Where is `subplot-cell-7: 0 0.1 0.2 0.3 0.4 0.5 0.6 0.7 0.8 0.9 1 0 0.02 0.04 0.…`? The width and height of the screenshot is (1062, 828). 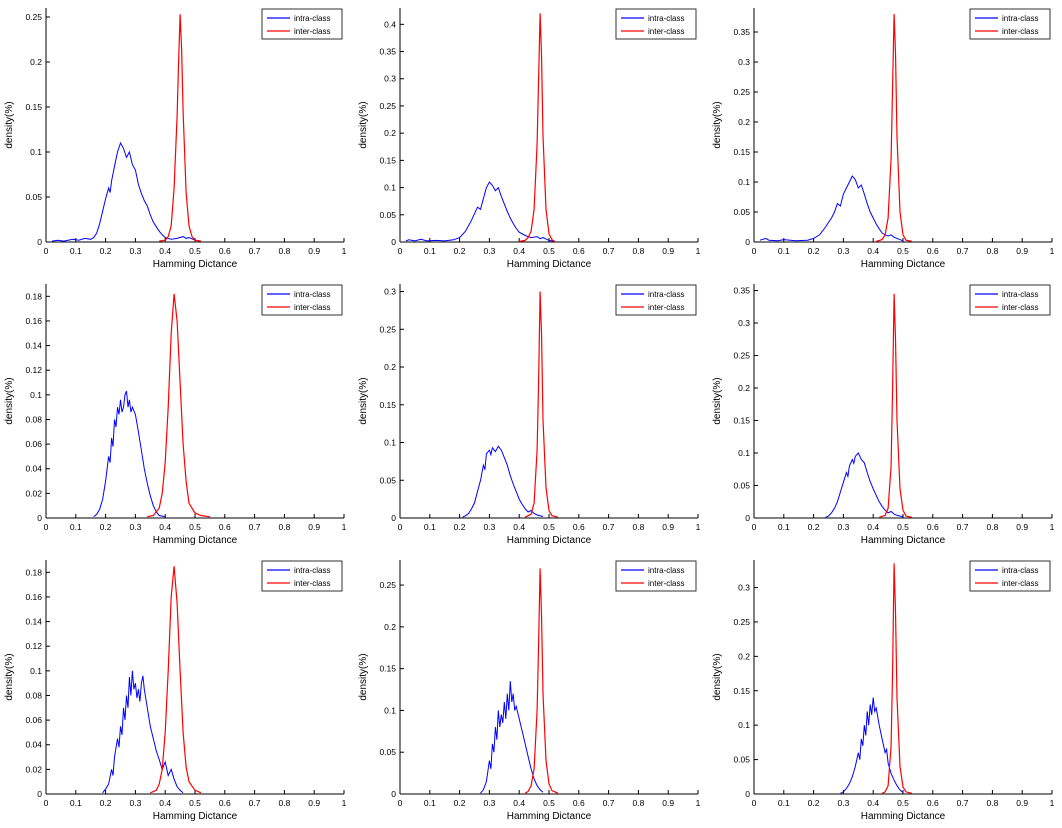 subplot-cell-7: 0 0.1 0.2 0.3 0.4 0.5 0.6 0.7 0.8 0.9 1 0 0.02 0.04 0.… is located at coordinates (177, 690).